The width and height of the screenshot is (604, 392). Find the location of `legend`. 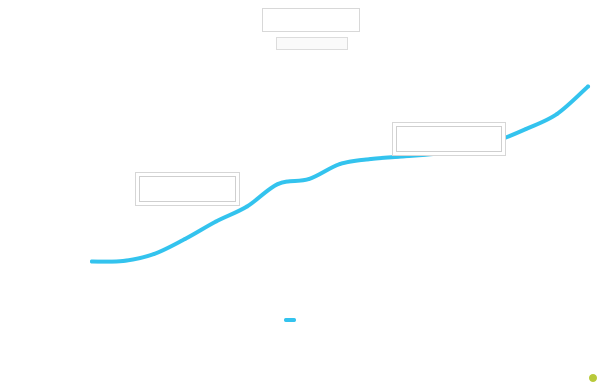

legend is located at coordinates (319, 320).